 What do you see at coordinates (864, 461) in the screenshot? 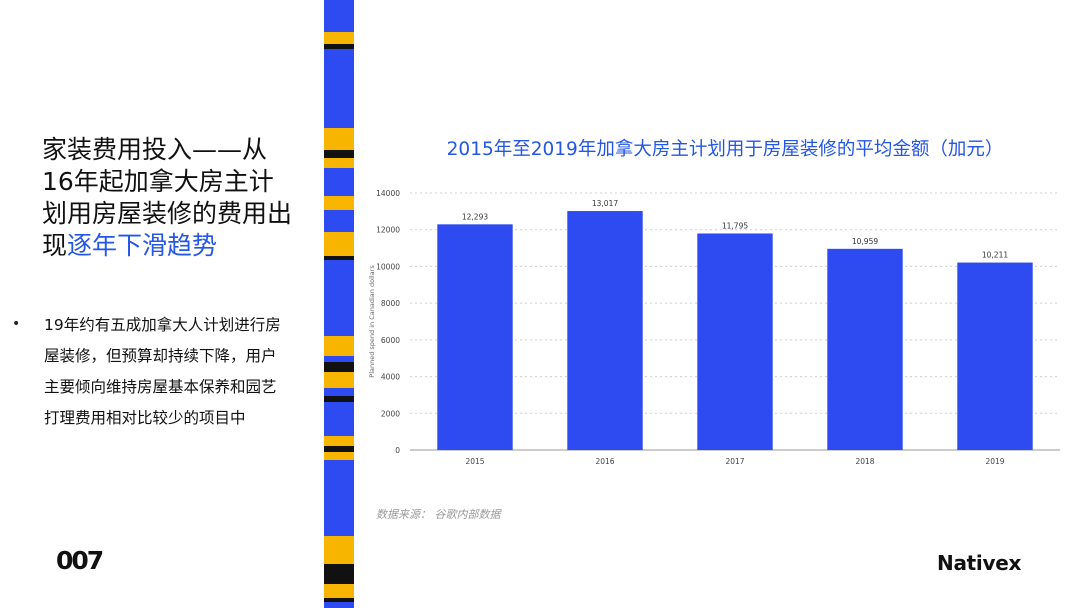
I see `x-tick-label: 2018` at bounding box center [864, 461].